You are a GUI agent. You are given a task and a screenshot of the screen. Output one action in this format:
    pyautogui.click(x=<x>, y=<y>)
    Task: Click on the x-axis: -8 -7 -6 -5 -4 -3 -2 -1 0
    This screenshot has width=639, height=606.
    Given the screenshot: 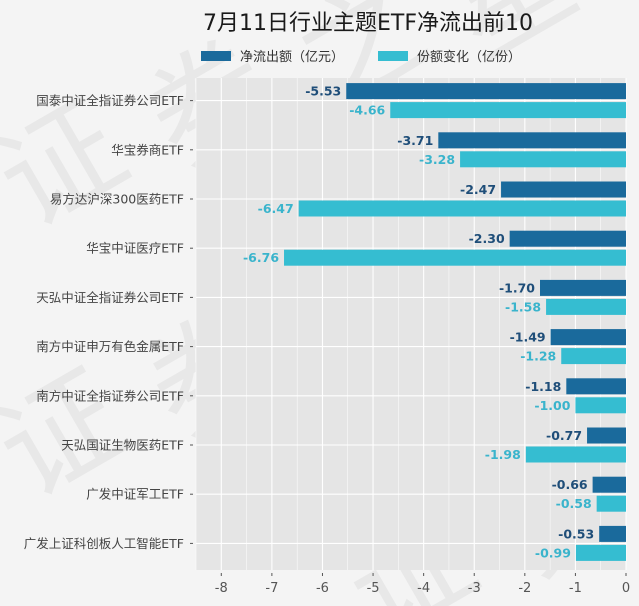 What is the action you would take?
    pyautogui.click(x=422, y=584)
    